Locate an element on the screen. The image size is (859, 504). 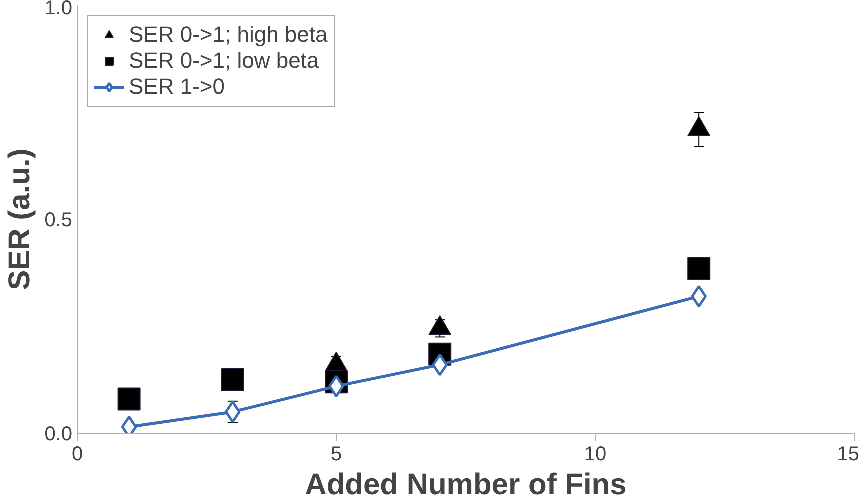
legend-label: SER 0->1; low beta is located at coordinates (224, 61).